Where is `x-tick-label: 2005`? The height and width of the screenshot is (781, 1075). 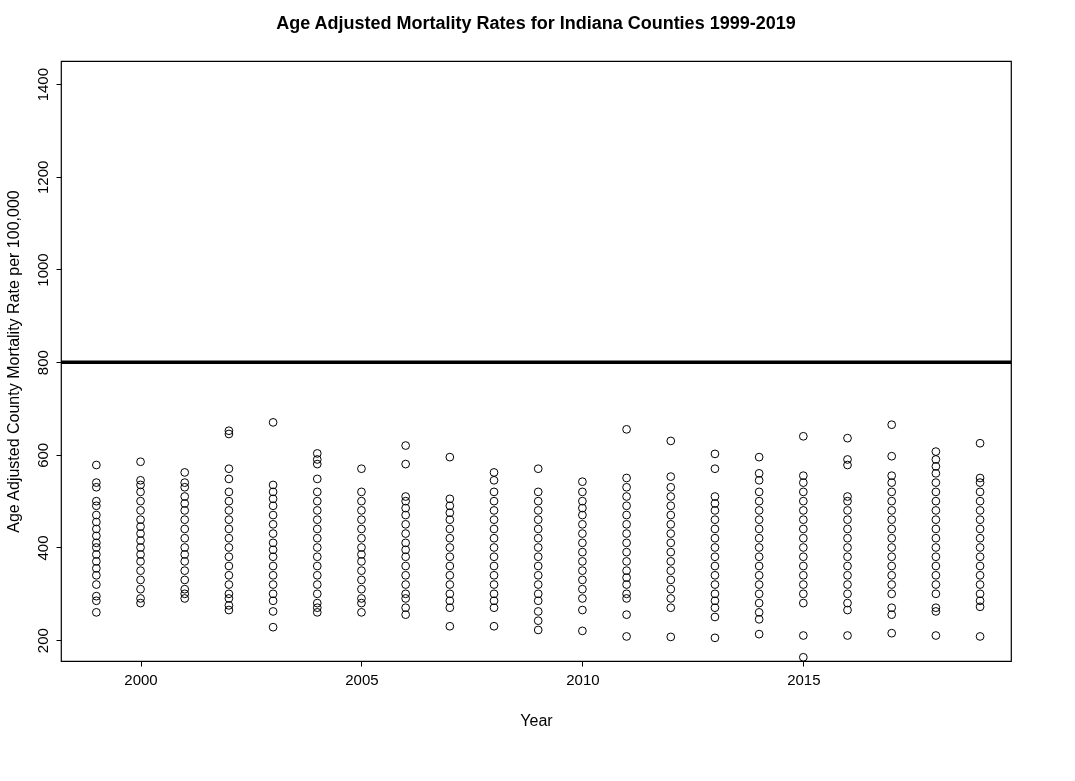 x-tick-label: 2005 is located at coordinates (362, 679).